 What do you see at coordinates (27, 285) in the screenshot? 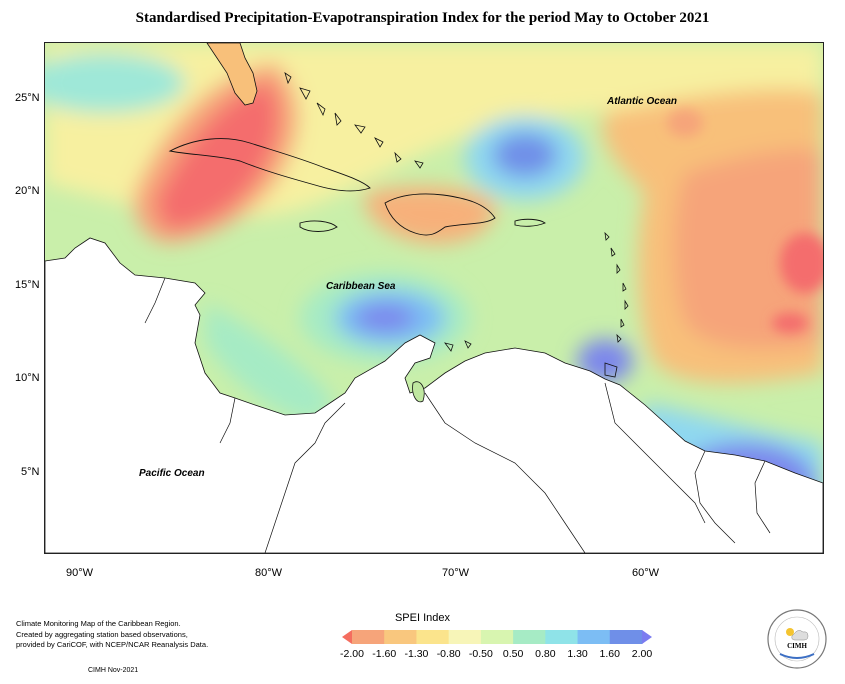
I see `lat-label-15n: 15°N` at bounding box center [27, 285].